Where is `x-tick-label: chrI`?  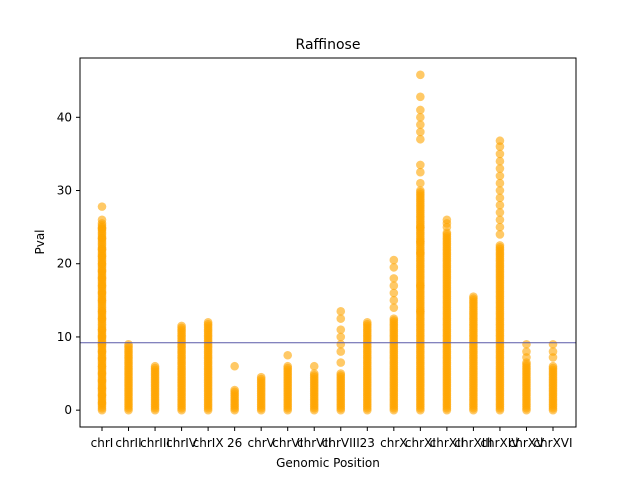
x-tick-label: chrI is located at coordinates (102, 443).